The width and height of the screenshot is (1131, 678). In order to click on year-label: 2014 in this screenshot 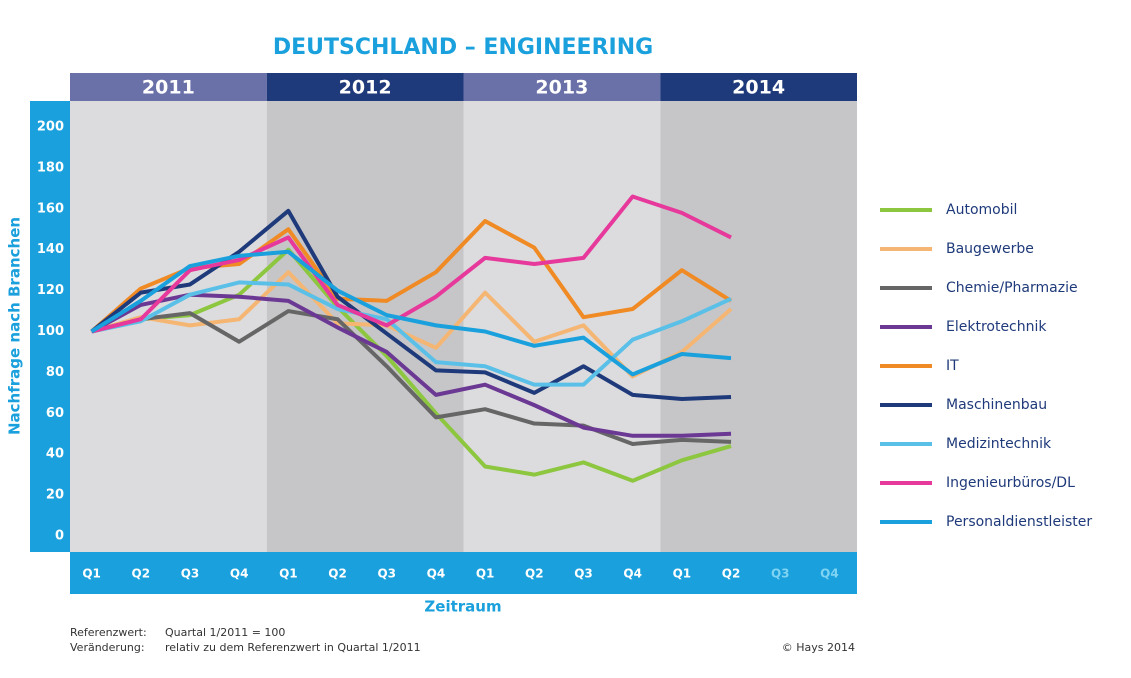, I will do `click(758, 88)`.